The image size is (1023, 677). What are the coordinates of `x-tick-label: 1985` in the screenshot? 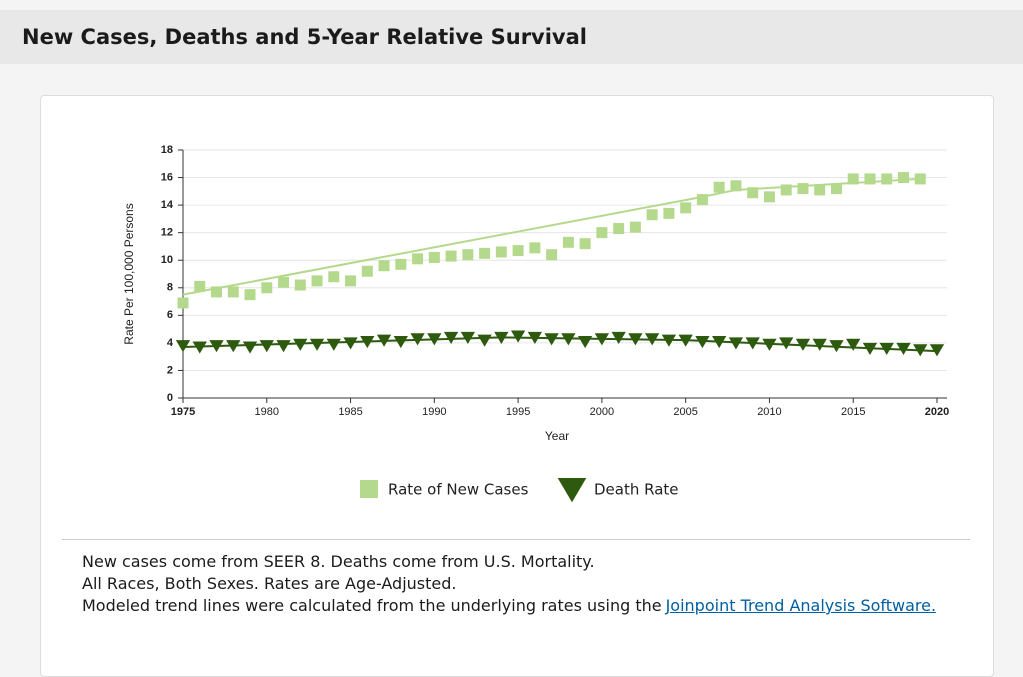 It's located at (350, 412).